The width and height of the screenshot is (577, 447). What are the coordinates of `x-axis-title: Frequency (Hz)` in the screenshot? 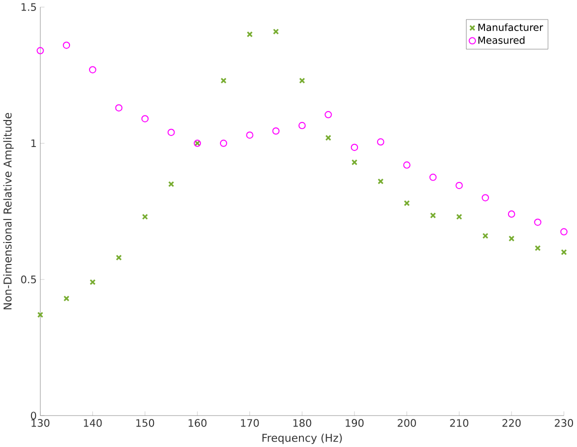 It's located at (302, 438).